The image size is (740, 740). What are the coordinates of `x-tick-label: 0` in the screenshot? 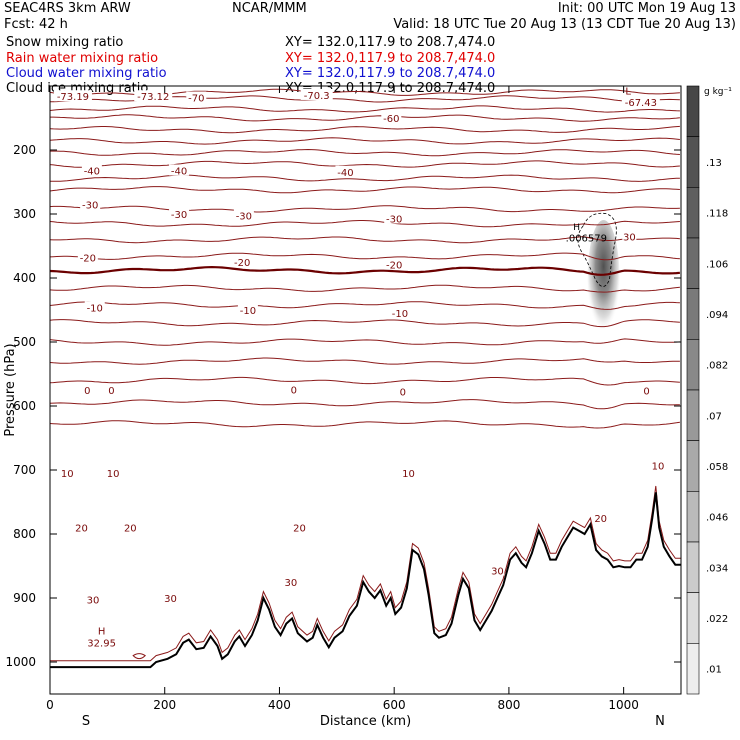 It's located at (50, 705).